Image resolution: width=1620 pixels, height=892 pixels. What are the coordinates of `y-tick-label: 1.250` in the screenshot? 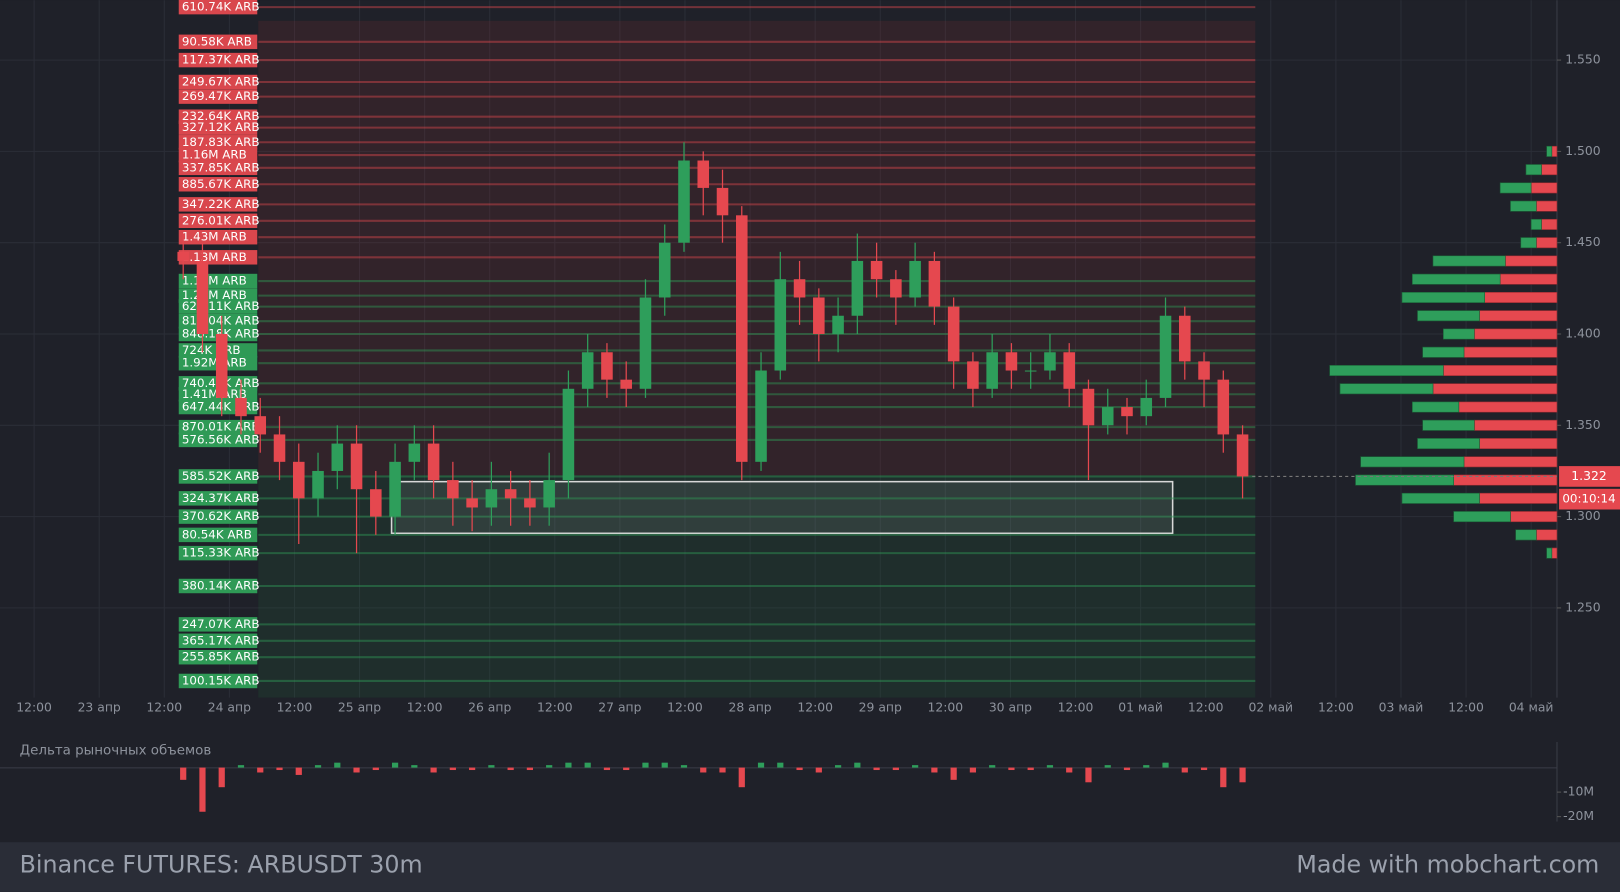 It's located at (1583, 606).